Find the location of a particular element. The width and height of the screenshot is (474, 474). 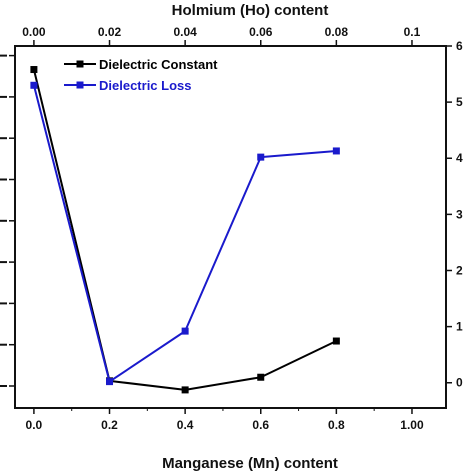

right-tick-label: 1 is located at coordinates (459, 327).